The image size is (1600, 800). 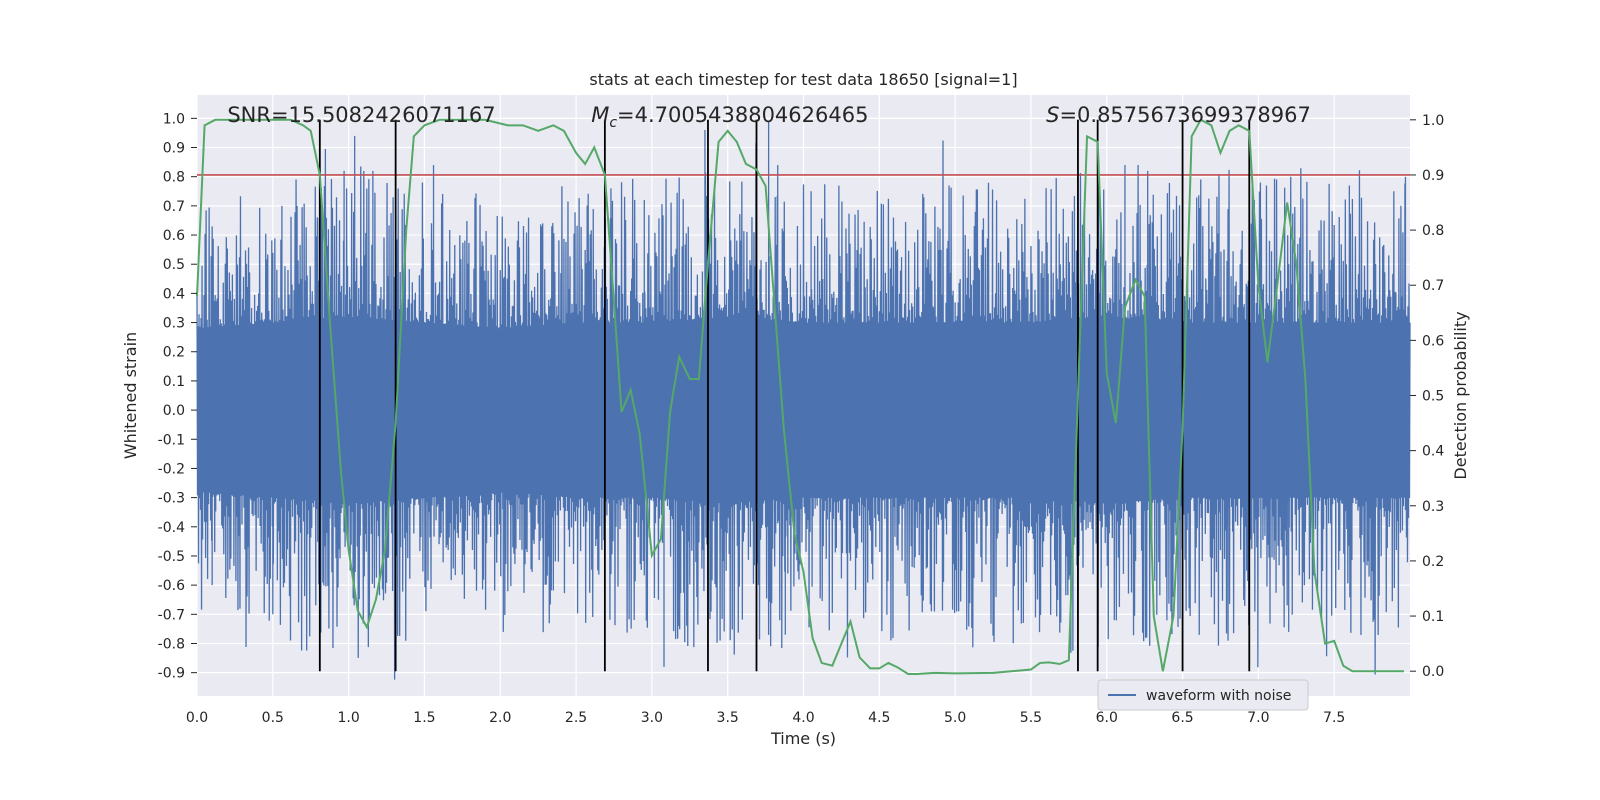 I want to click on y2-tick-label: 0.2, so click(x=1433, y=562).